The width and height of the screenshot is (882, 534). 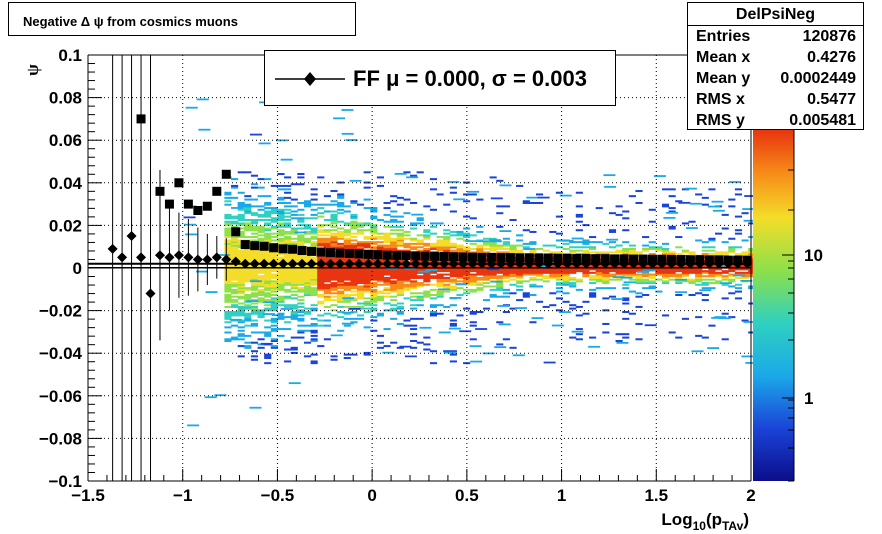 What do you see at coordinates (368, 263) in the screenshot?
I see `mean-marker` at bounding box center [368, 263].